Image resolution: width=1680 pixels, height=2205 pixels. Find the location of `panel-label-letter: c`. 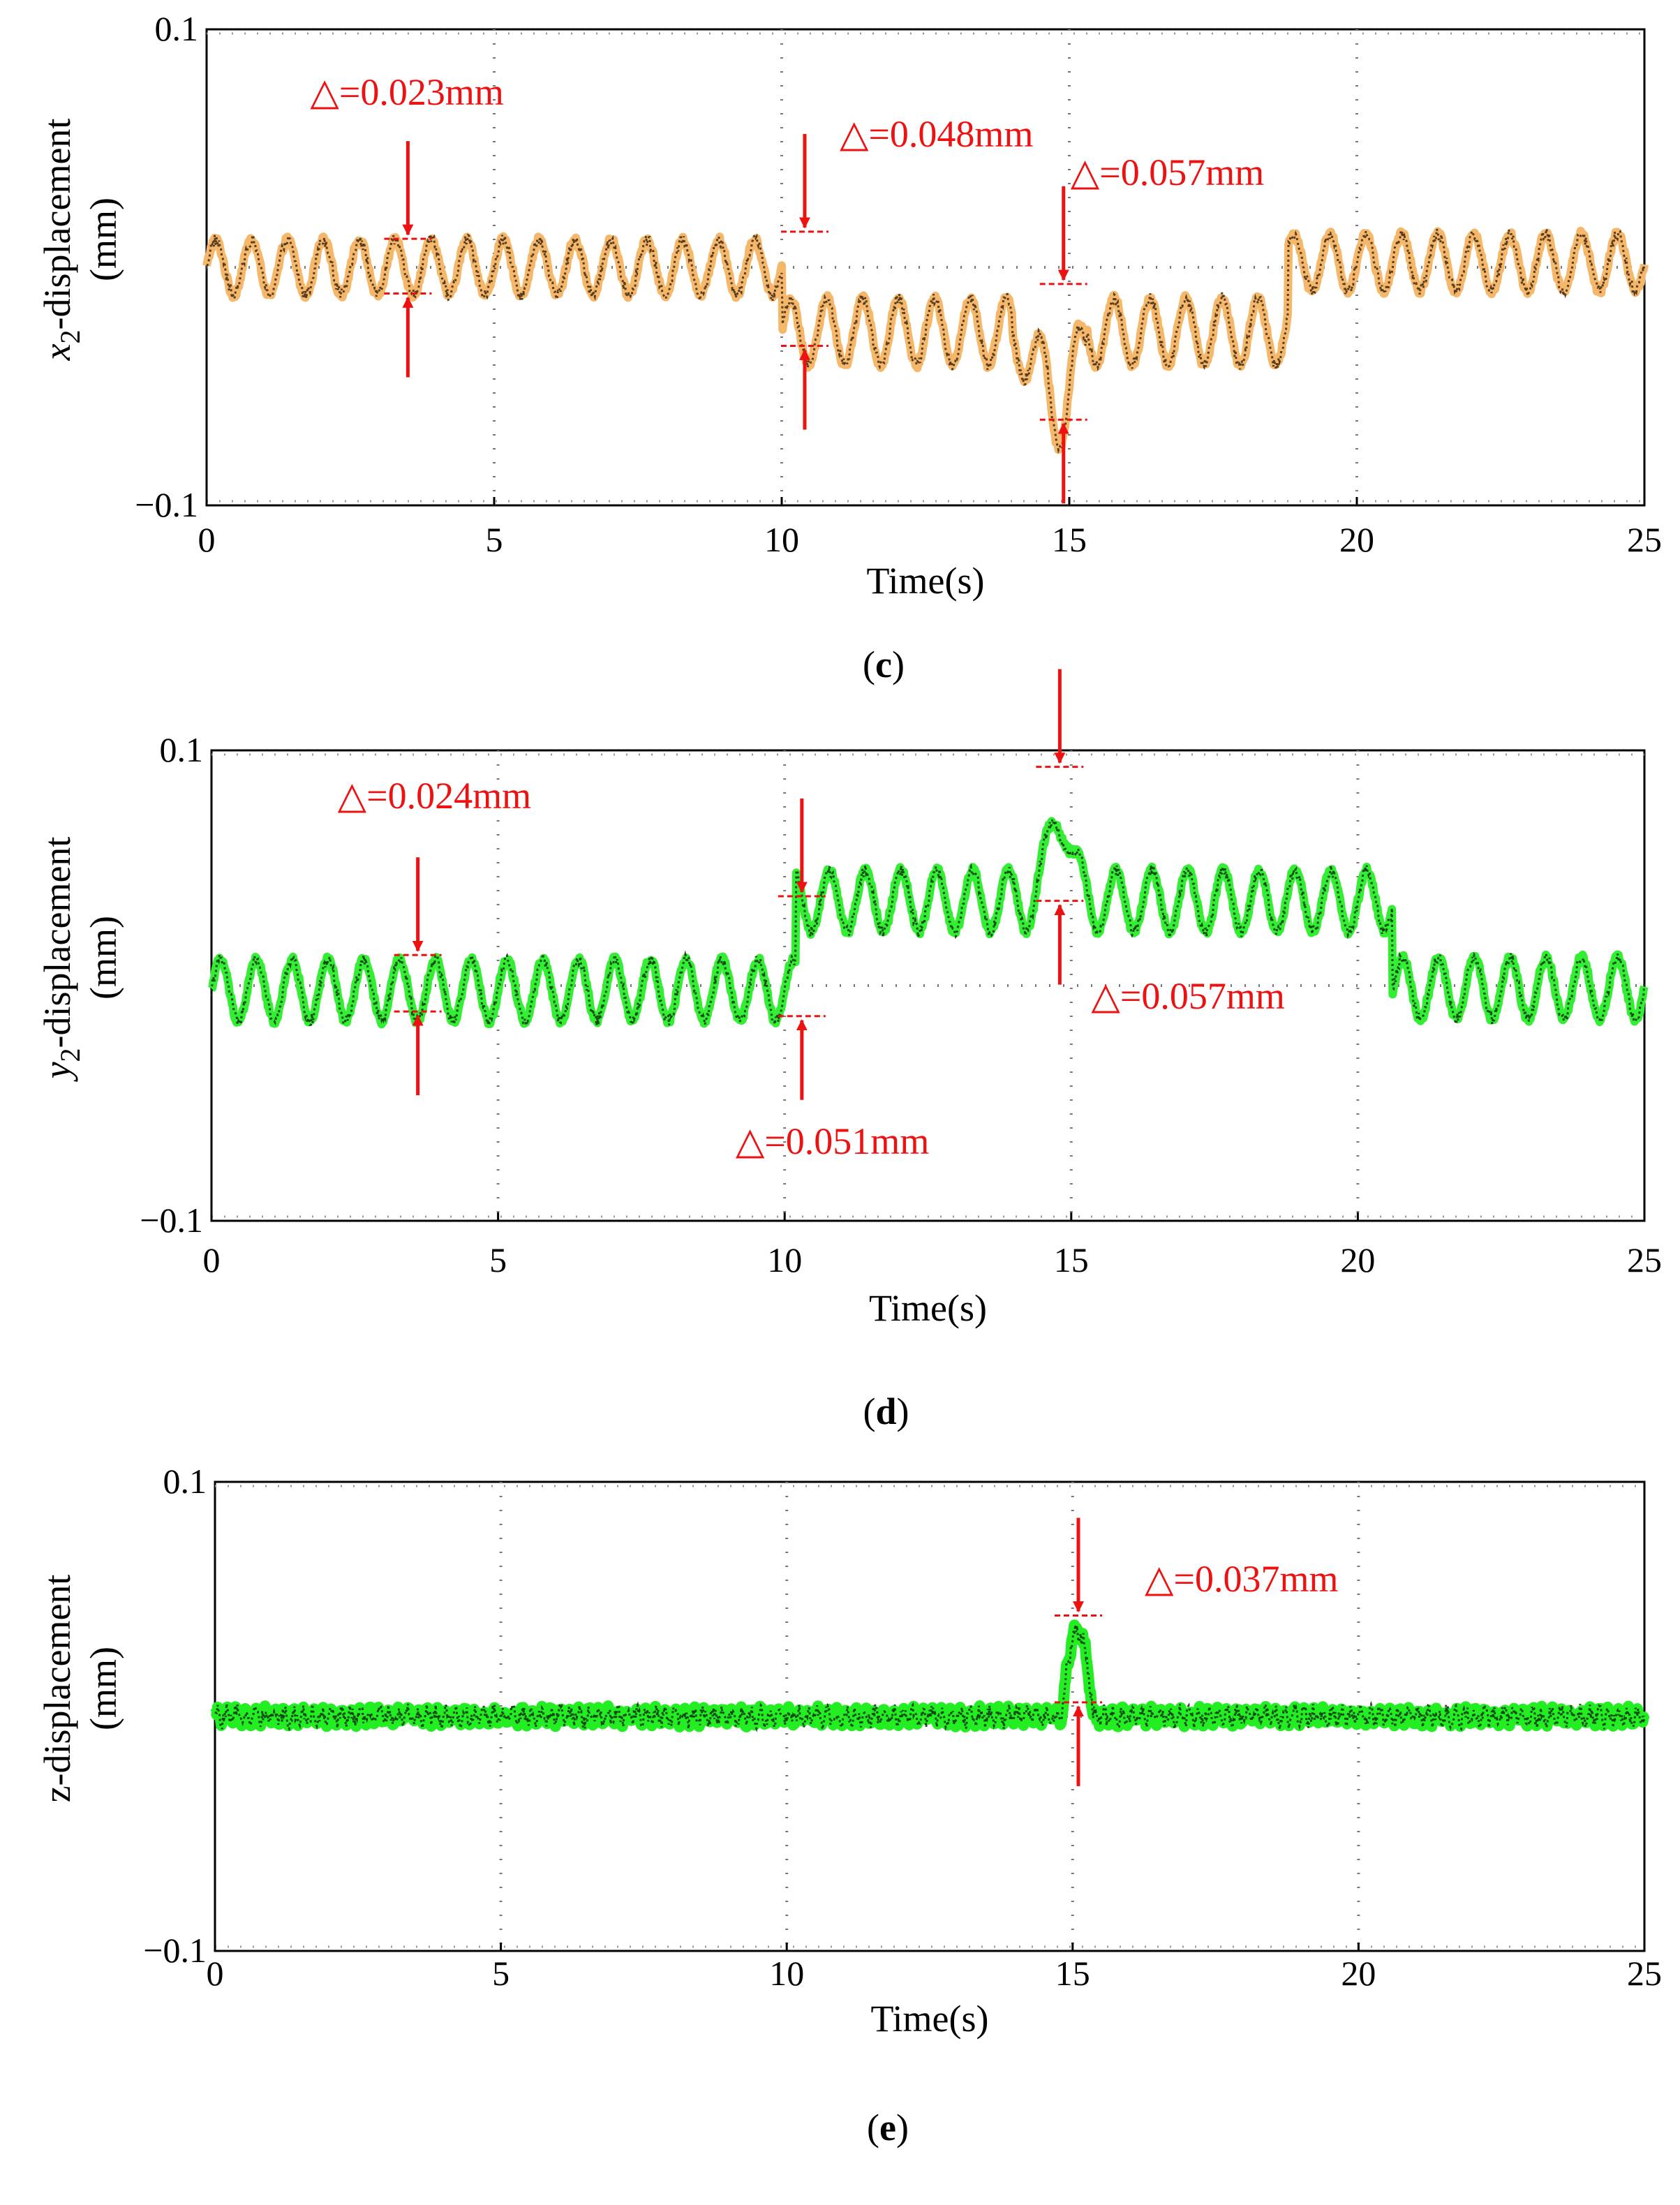

panel-label-letter: c is located at coordinates (883, 664).